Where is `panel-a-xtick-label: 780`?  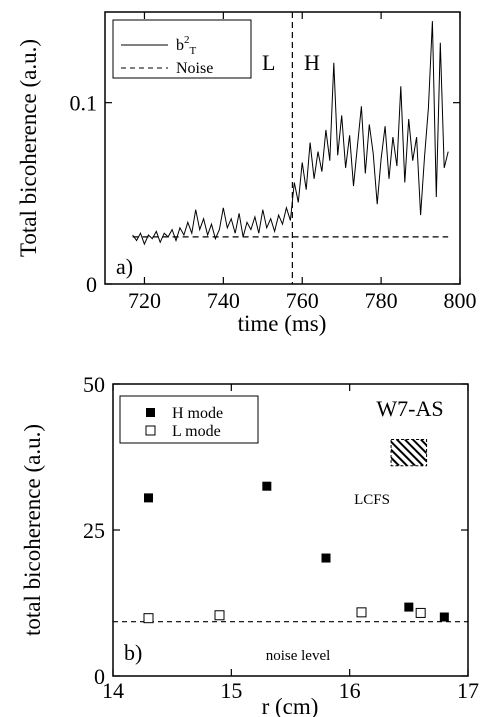
panel-a-xtick-label: 780 is located at coordinates (381, 300).